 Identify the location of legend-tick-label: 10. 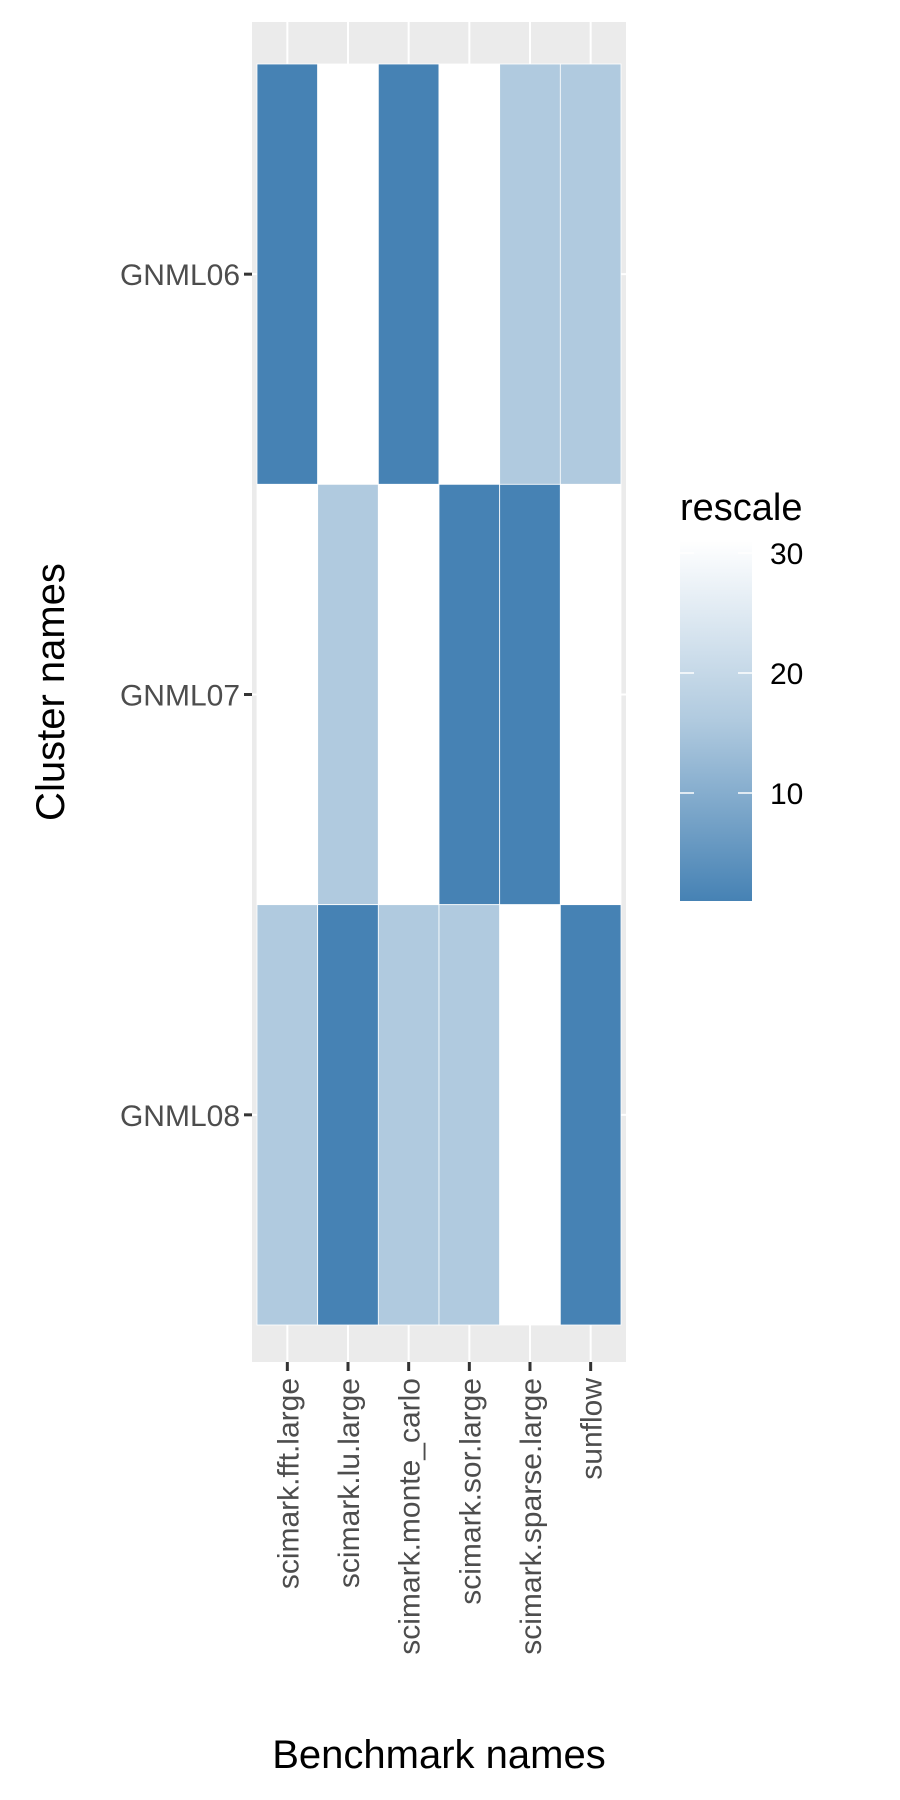
(786, 794).